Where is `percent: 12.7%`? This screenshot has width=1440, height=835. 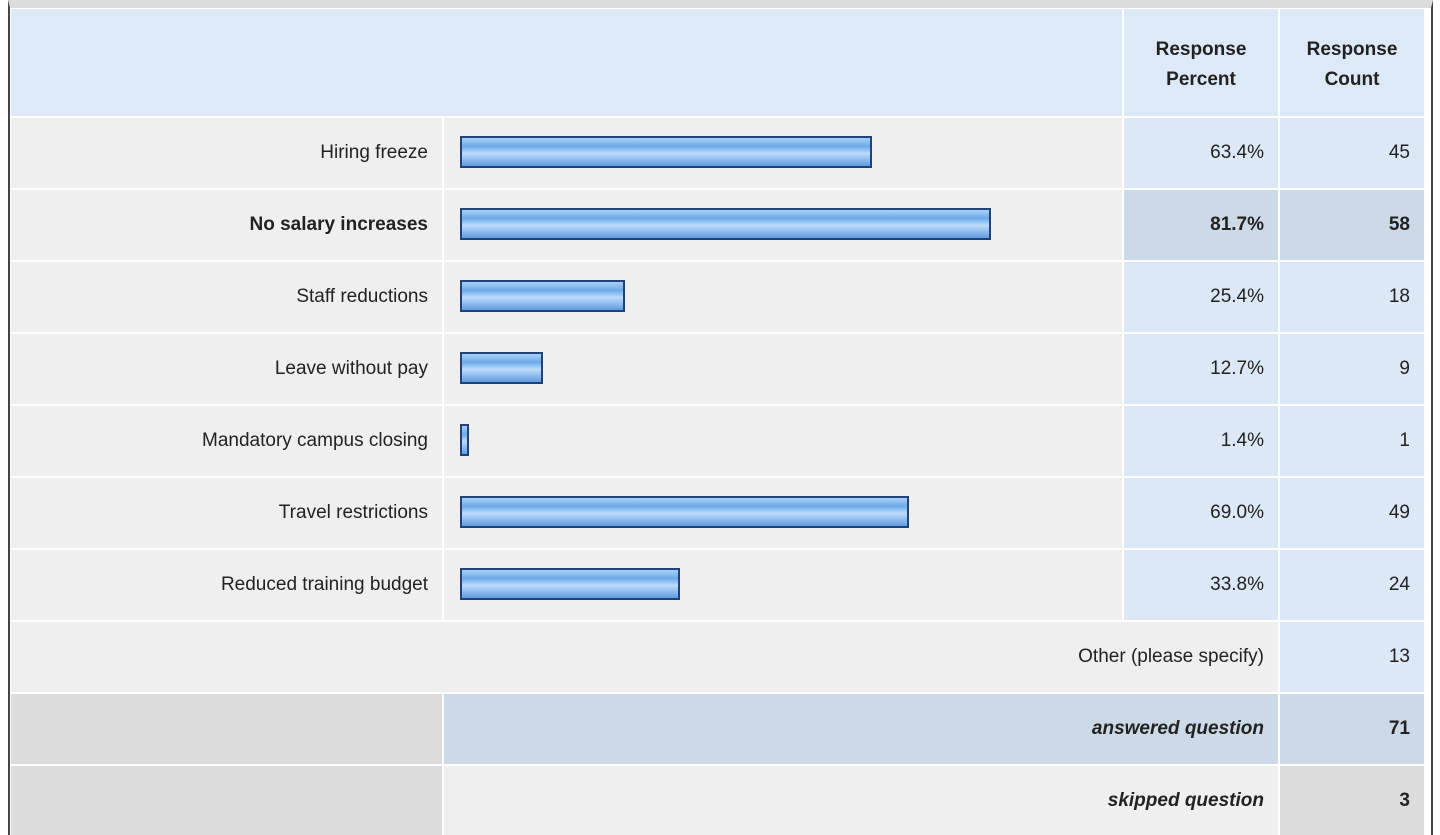 percent: 12.7% is located at coordinates (1201, 369).